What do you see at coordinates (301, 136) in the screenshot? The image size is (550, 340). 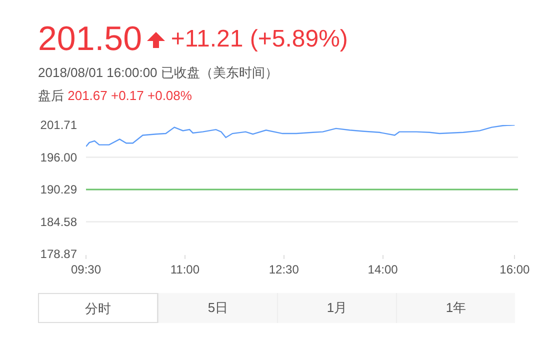 I see `line-series` at bounding box center [301, 136].